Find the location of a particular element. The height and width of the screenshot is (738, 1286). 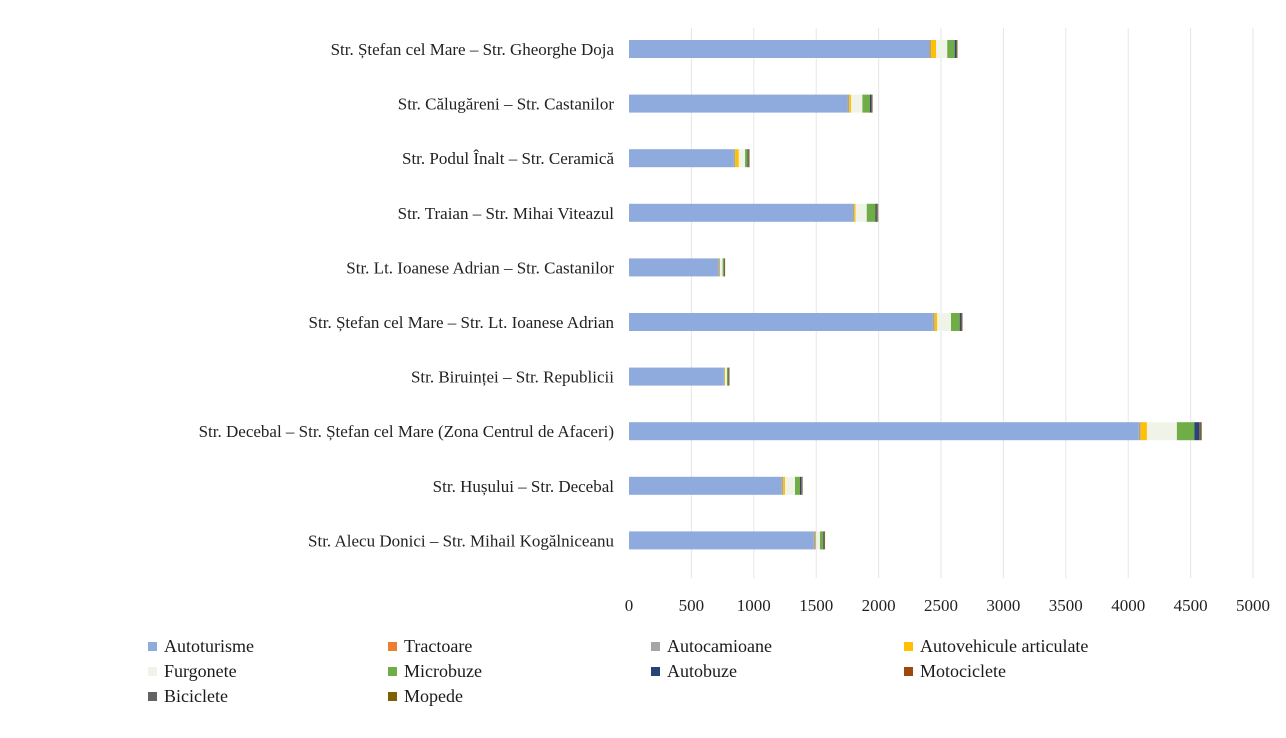

legend-label: Microbuze is located at coordinates (443, 671).